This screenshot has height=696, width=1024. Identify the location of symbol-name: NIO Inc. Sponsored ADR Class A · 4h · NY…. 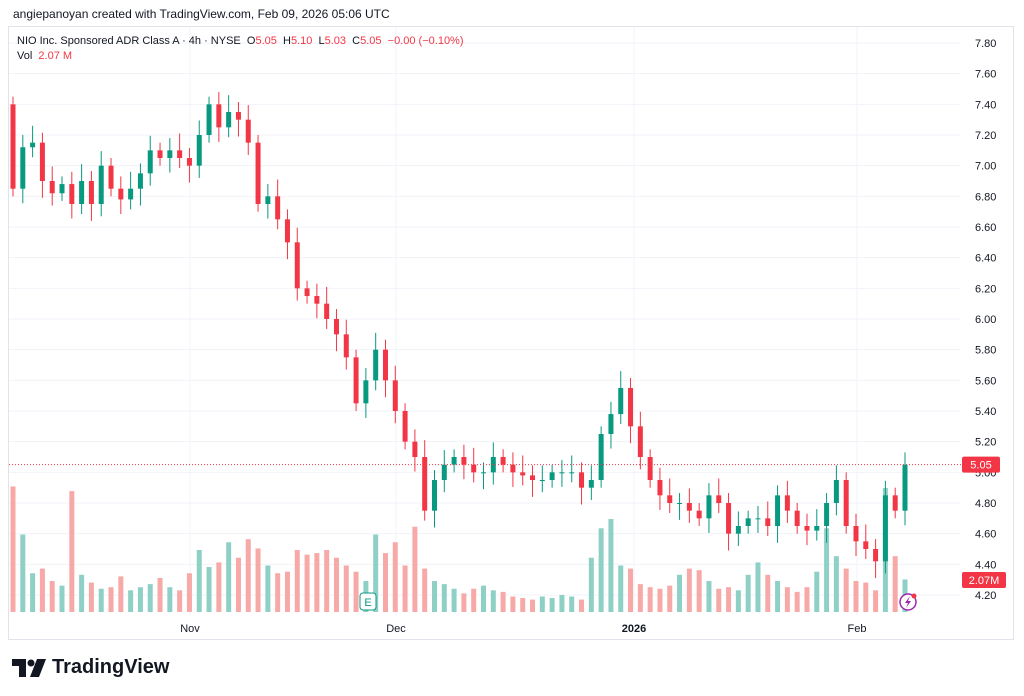
(129, 41).